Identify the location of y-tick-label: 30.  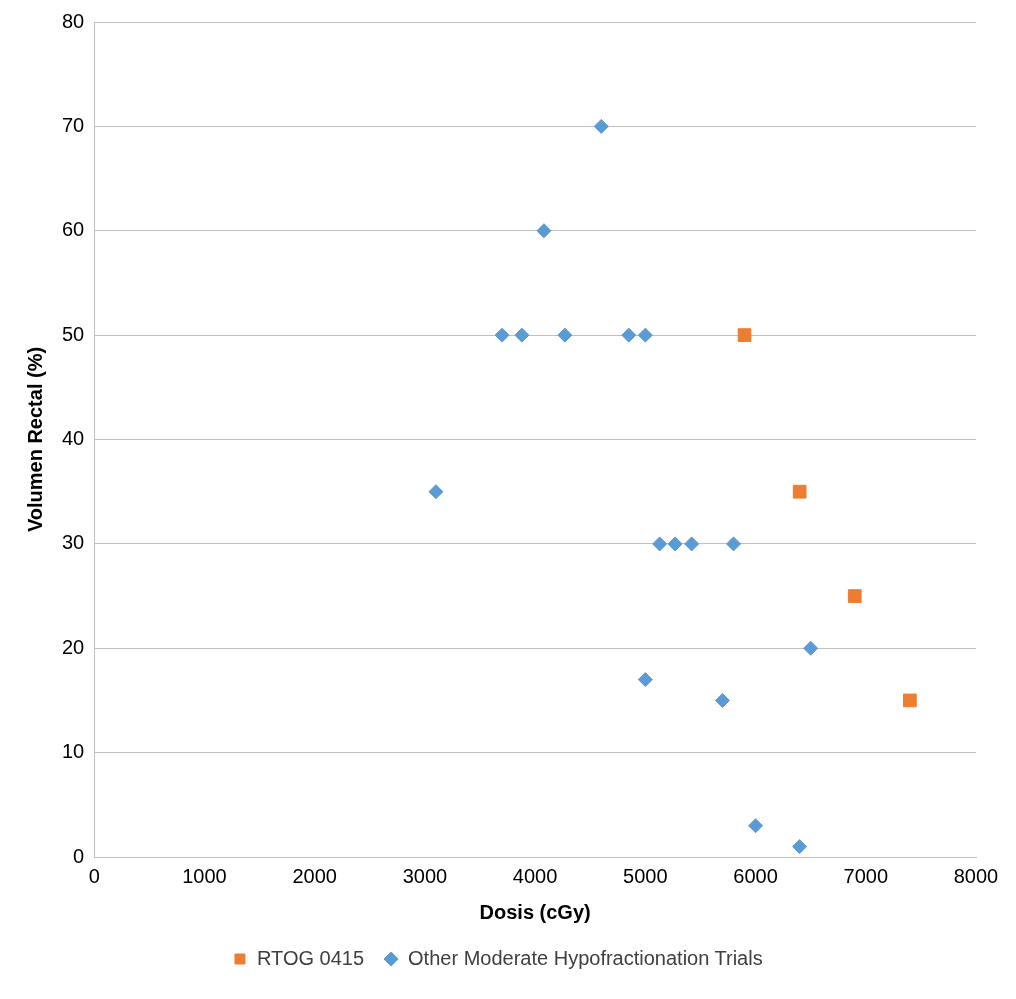
(73, 542).